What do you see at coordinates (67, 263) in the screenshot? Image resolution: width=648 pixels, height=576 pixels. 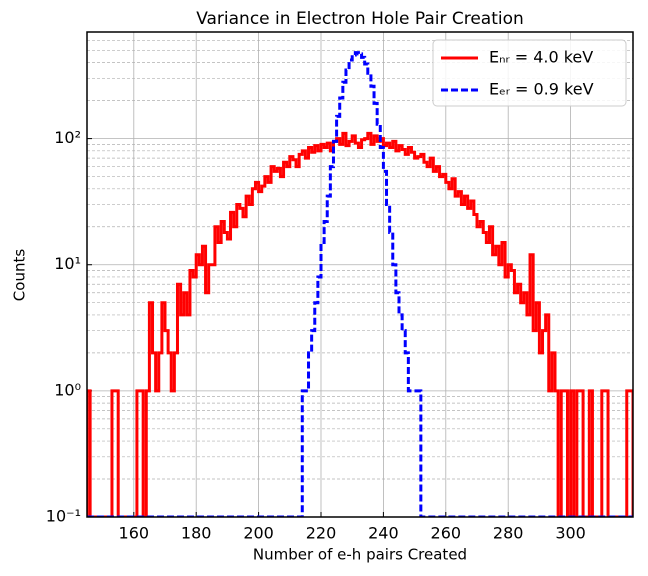 I see `y-tick-label: 10¹` at bounding box center [67, 263].